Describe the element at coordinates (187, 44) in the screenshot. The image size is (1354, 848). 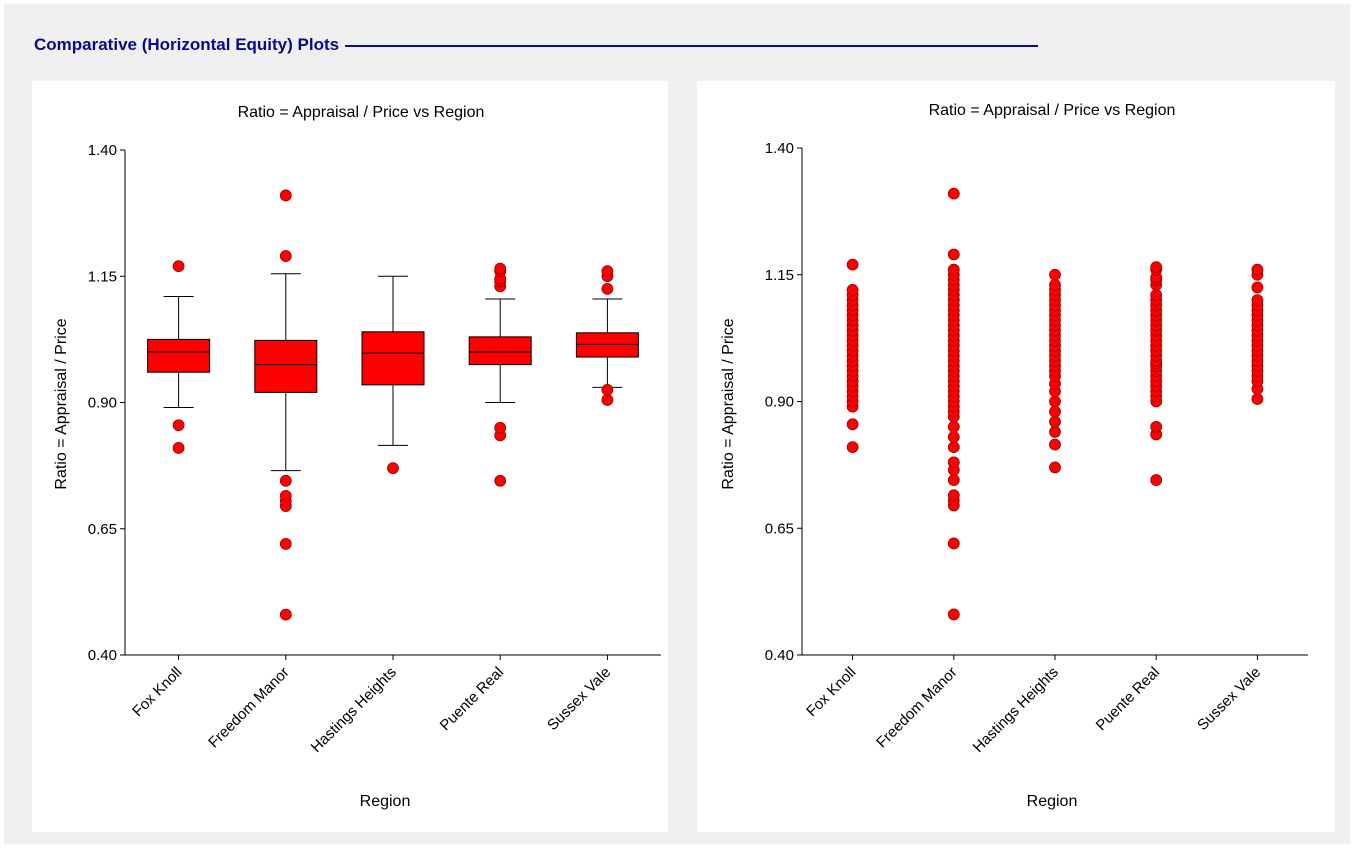
I see `section-title: Comparative (Horizontal Equity) Plots` at that location.